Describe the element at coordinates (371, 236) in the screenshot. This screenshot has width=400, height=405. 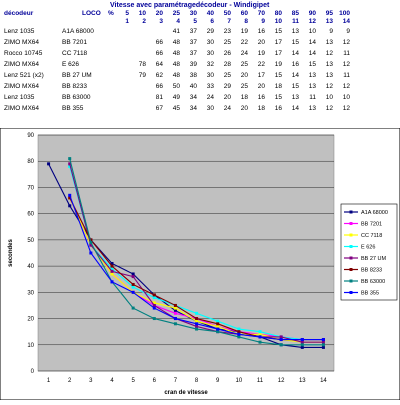
I see `legend-label: CC 7118` at that location.